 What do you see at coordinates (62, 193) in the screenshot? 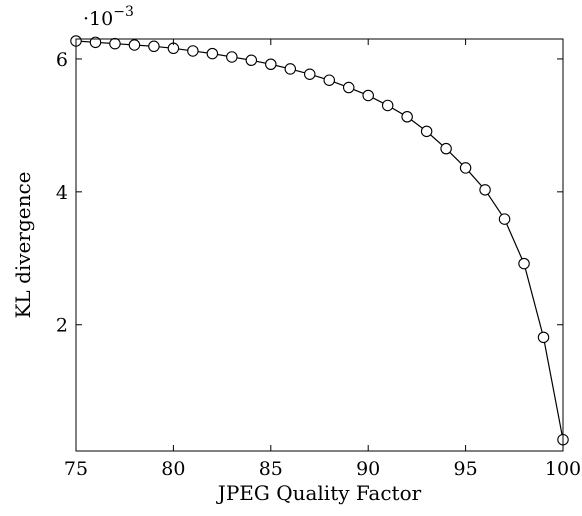
I see `y-tick-label: 4` at bounding box center [62, 193].